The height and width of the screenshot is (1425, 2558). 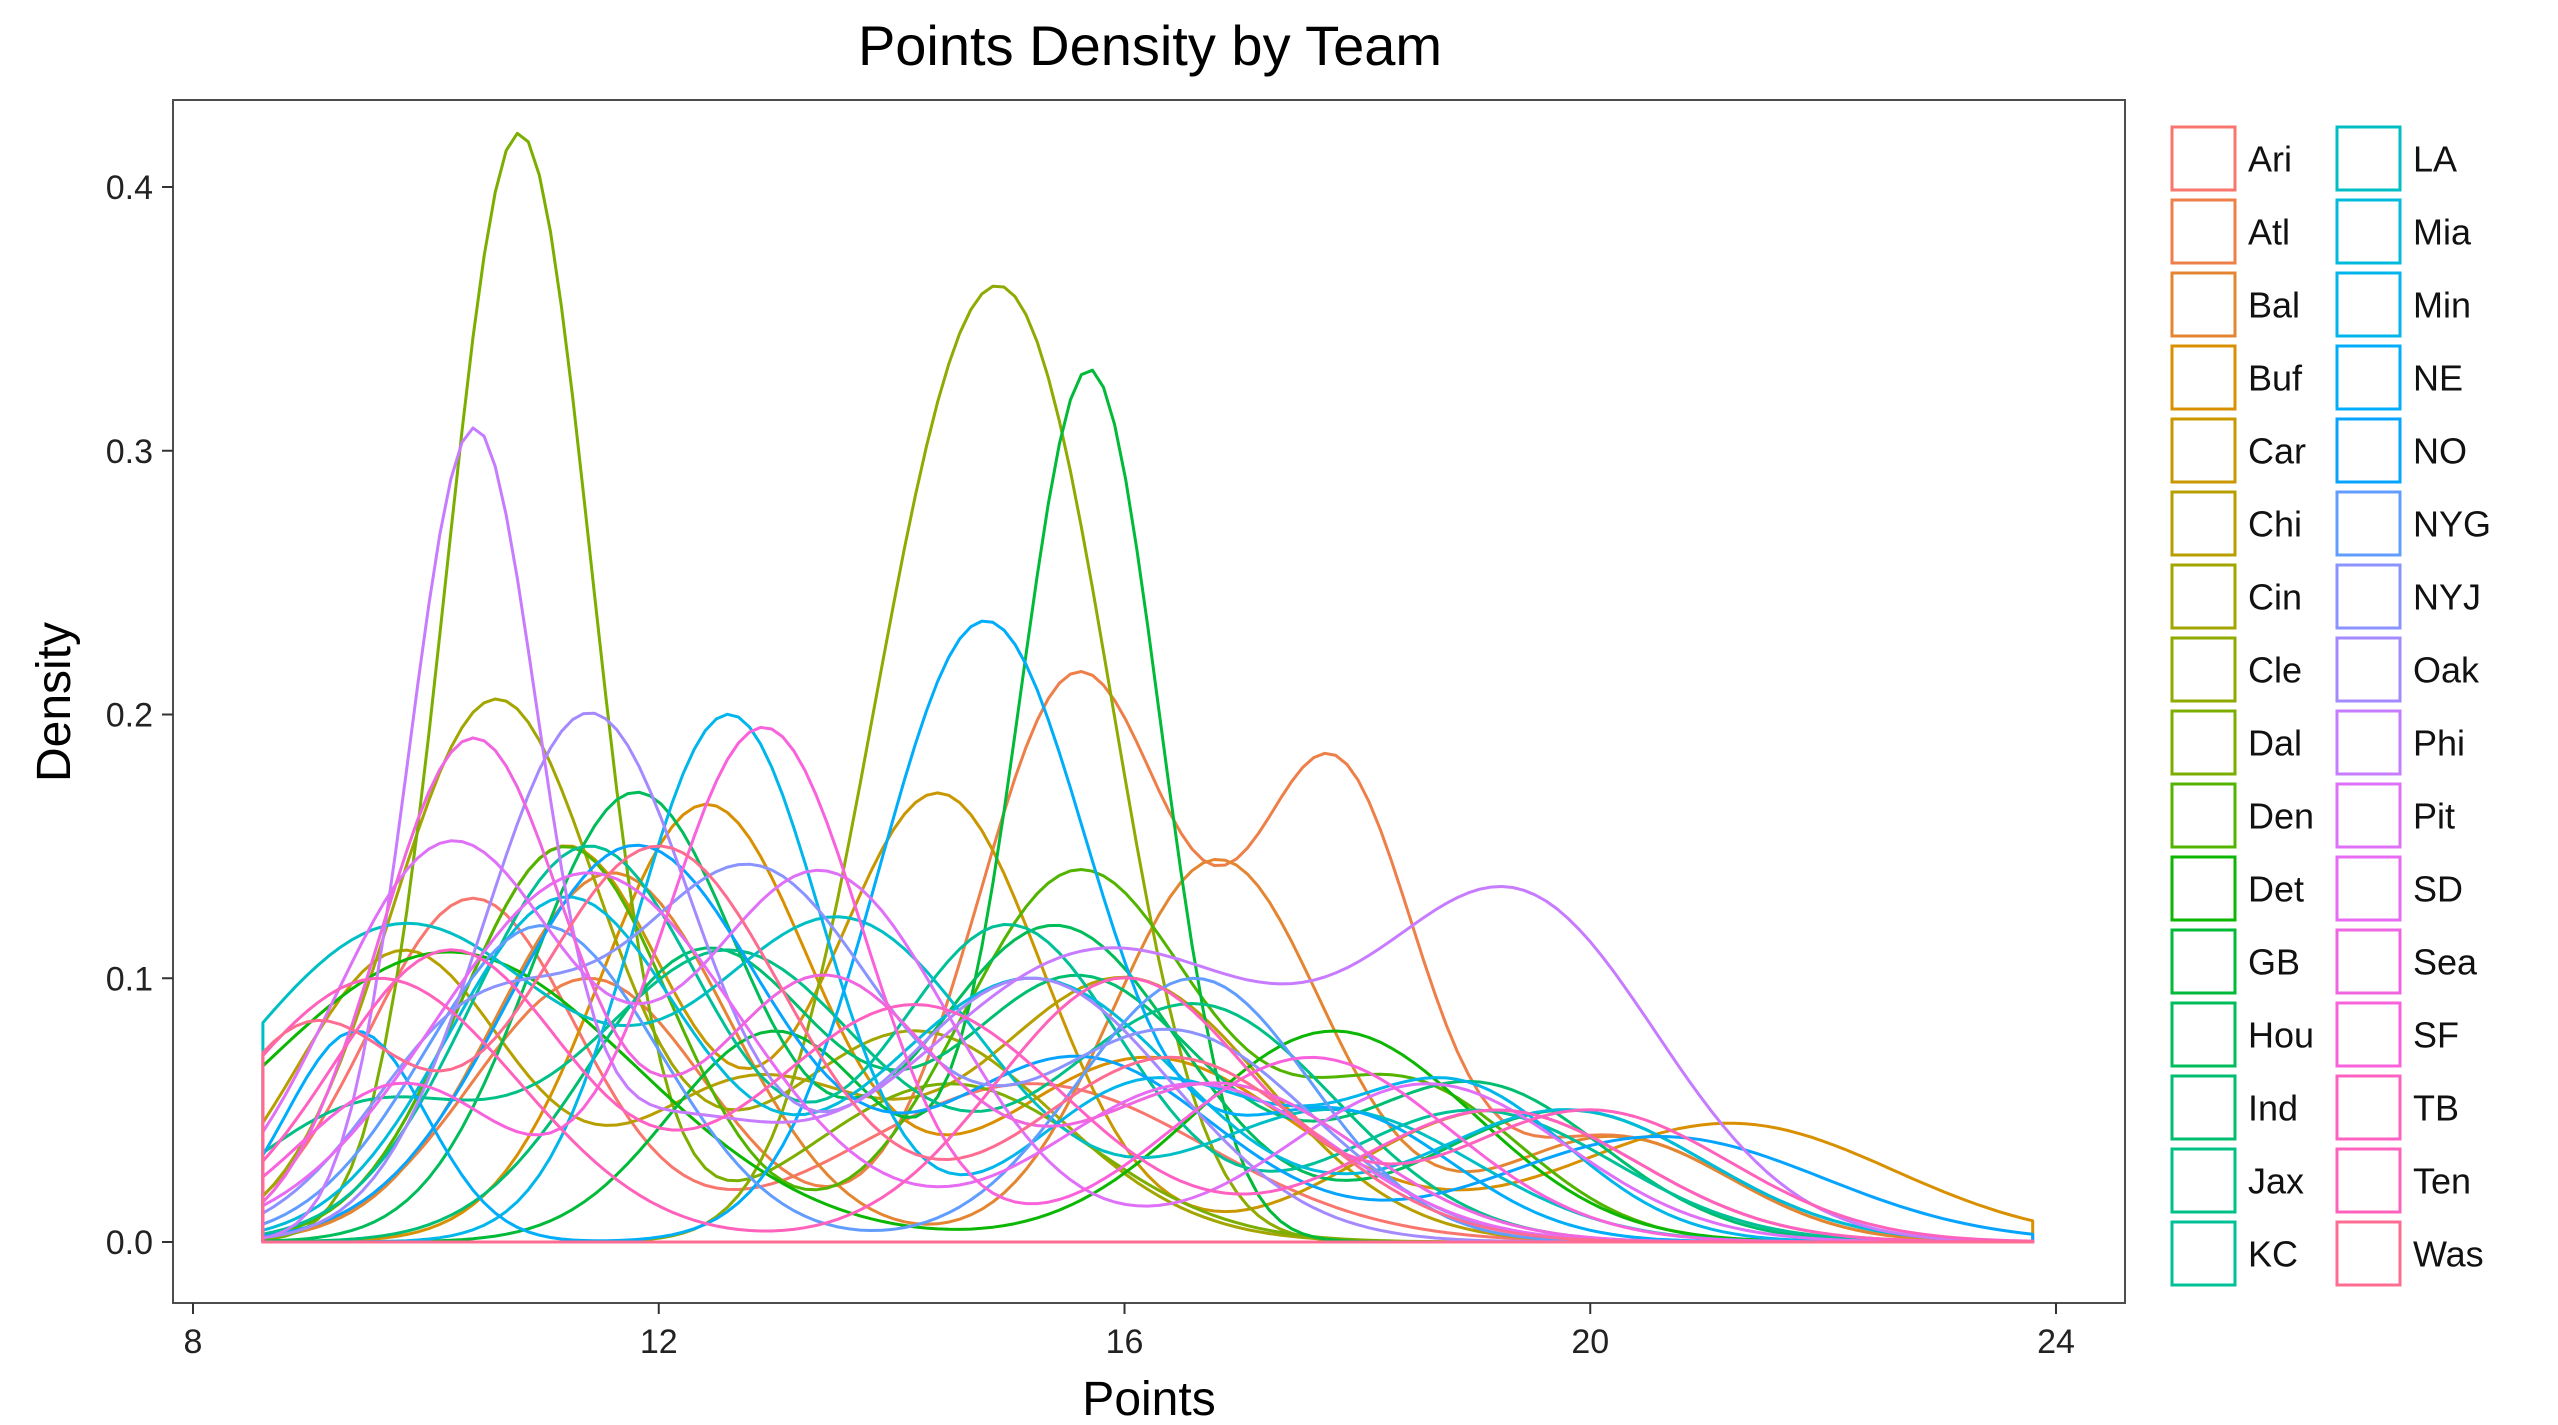 I want to click on legend-item-sf: SF, so click(x=2397, y=1034).